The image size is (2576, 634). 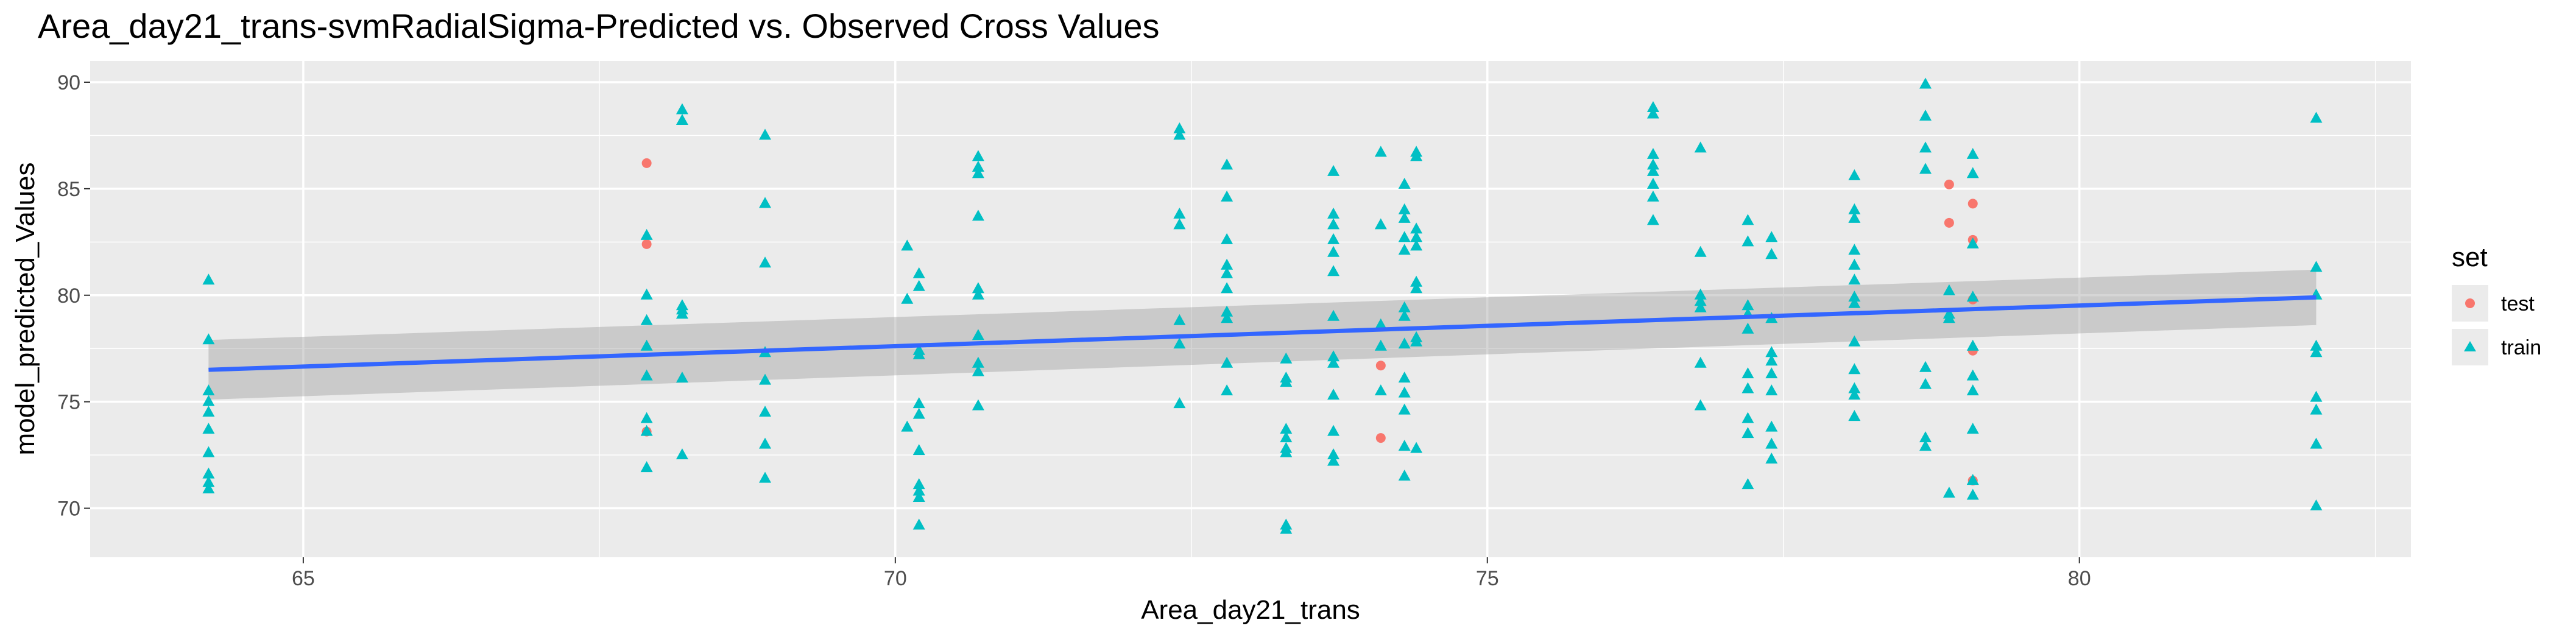 I want to click on y-tick-label: 85, so click(x=68, y=189).